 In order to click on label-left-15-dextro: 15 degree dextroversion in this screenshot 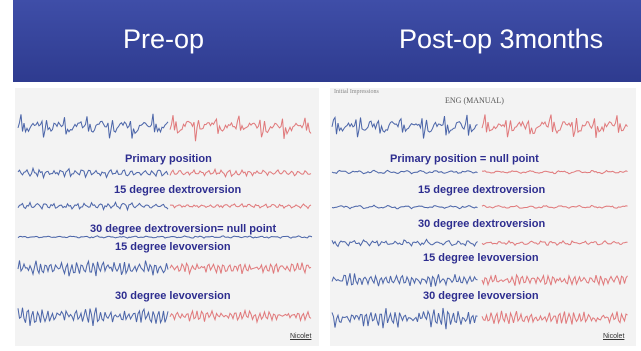, I will do `click(178, 190)`.